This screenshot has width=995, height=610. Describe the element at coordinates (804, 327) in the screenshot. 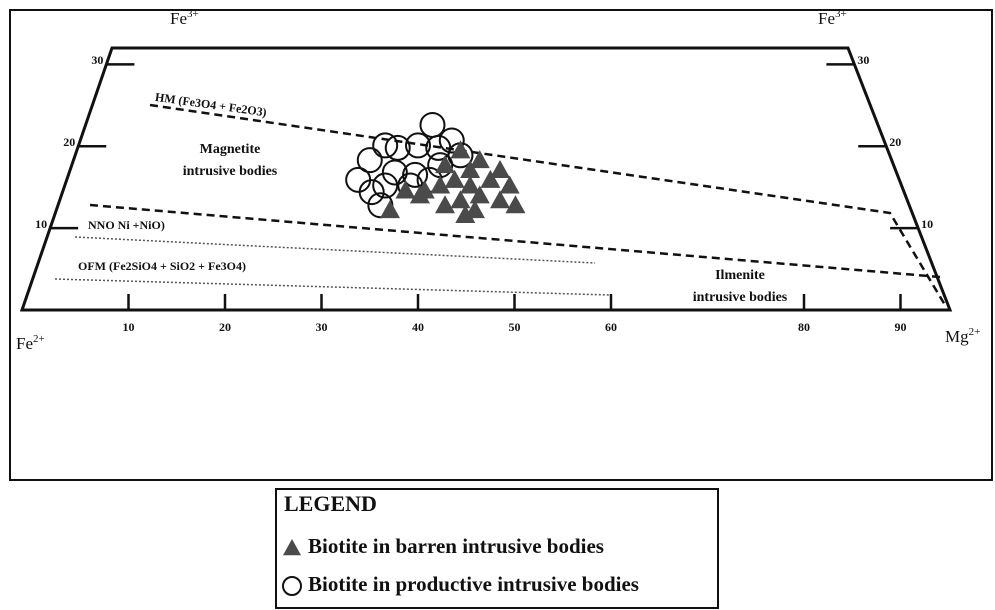

I see `x-tick-label: 80` at that location.